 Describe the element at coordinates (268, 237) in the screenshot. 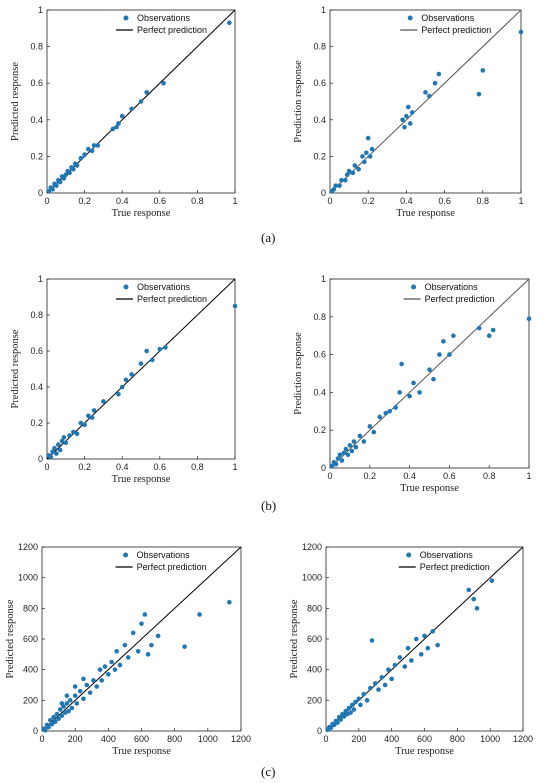

I see `panel-label-a: (a)` at that location.